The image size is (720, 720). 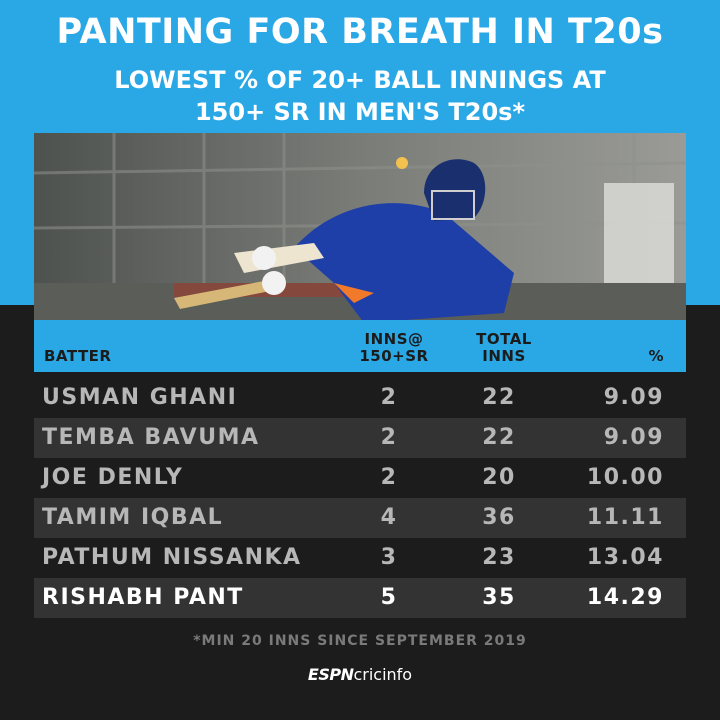 What do you see at coordinates (389, 557) in the screenshot?
I see `cell-inns-150sr: 3` at bounding box center [389, 557].